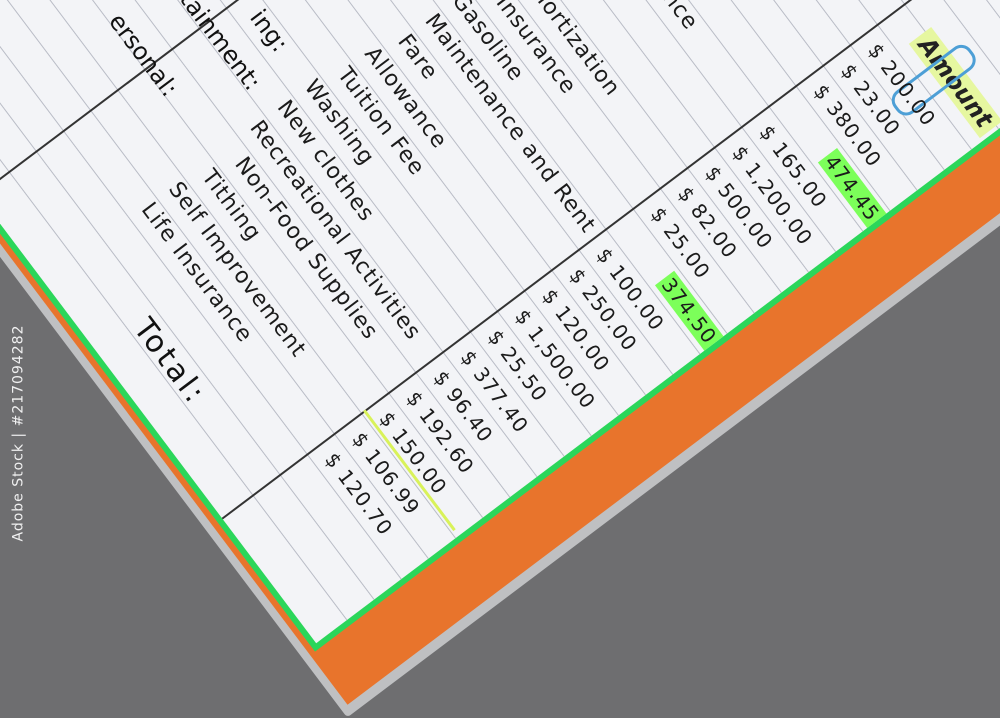 Image resolution: width=1000 pixels, height=718 pixels. I want to click on watermark: Adobe Stock | #217094282, so click(18, 433).